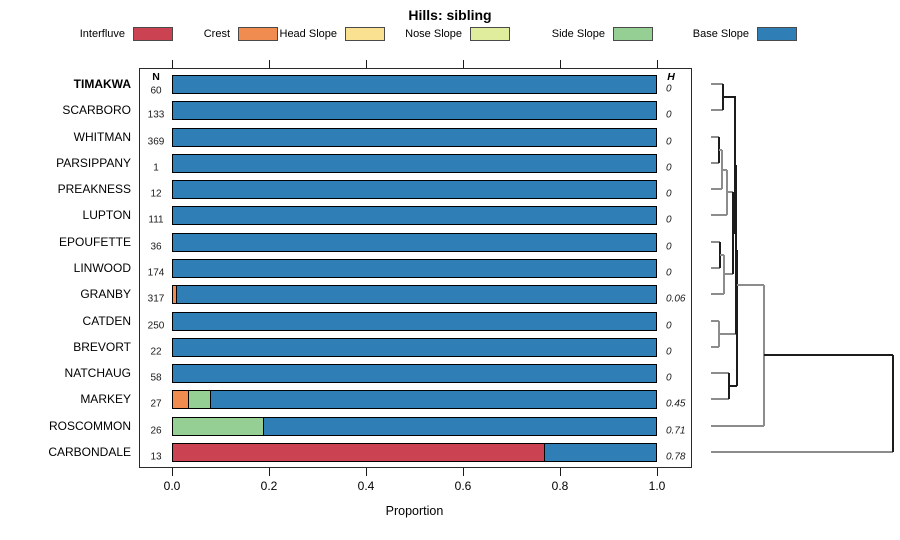  I want to click on legend-swatch-side-slope, so click(633, 34).